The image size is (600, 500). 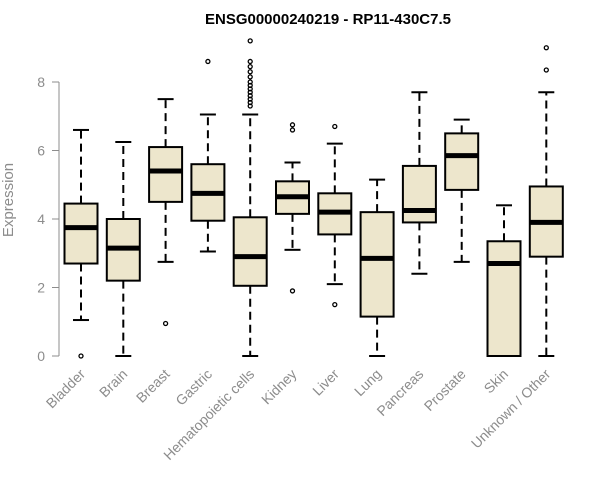 I want to click on y-tick-label: 8, so click(x=41, y=82).